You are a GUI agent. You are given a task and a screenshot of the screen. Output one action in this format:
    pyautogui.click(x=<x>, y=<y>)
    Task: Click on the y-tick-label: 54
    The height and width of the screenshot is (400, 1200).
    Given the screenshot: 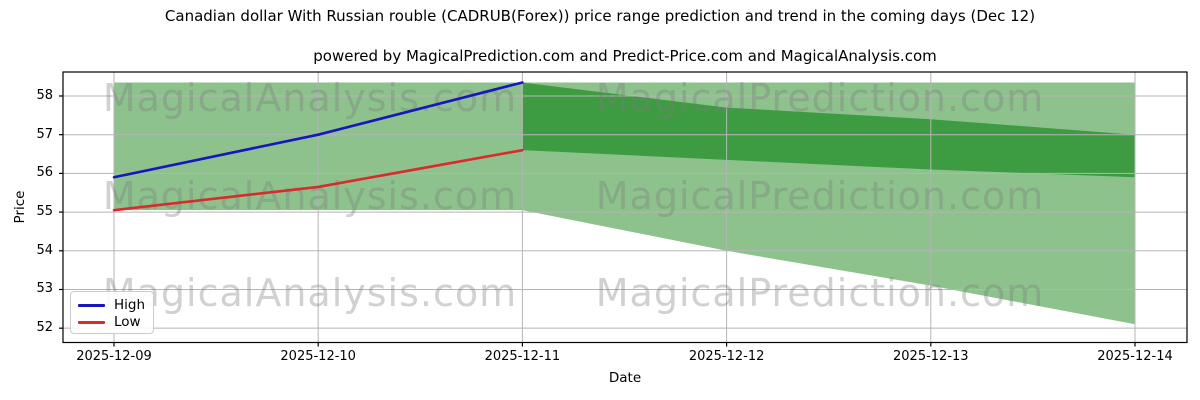 What is the action you would take?
    pyautogui.click(x=44, y=250)
    